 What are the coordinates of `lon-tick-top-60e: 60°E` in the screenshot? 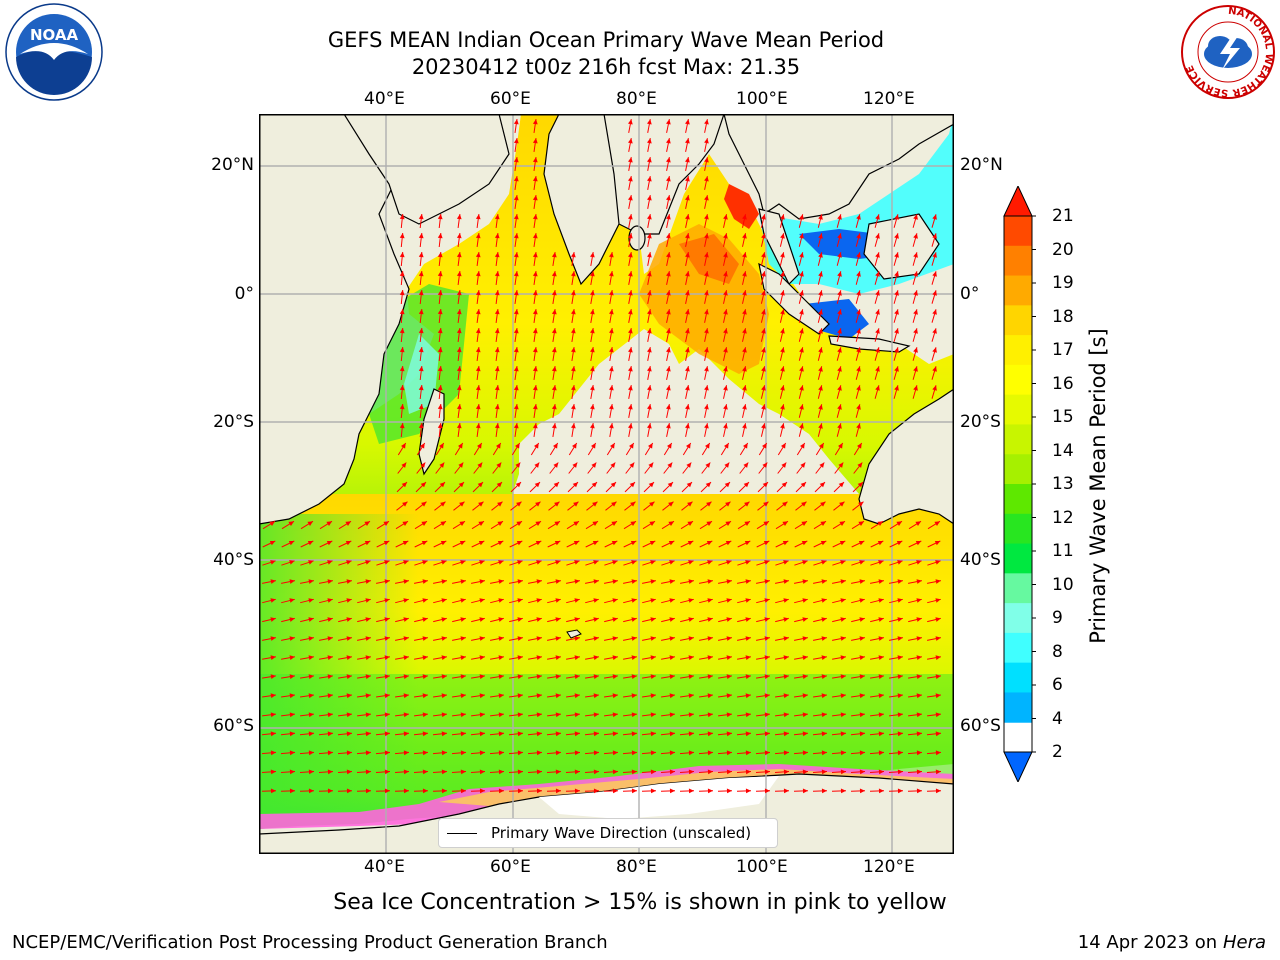 It's located at (510, 99).